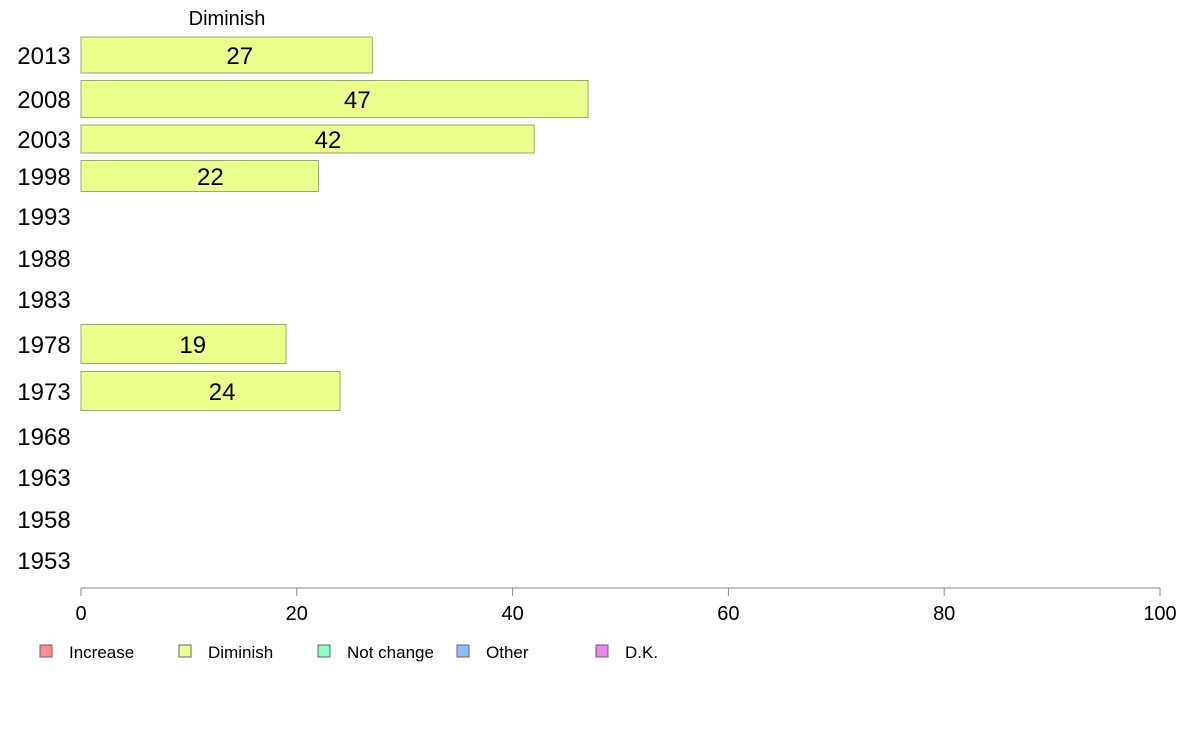  Describe the element at coordinates (728, 614) in the screenshot. I see `x-tick-label-60: 60` at that location.